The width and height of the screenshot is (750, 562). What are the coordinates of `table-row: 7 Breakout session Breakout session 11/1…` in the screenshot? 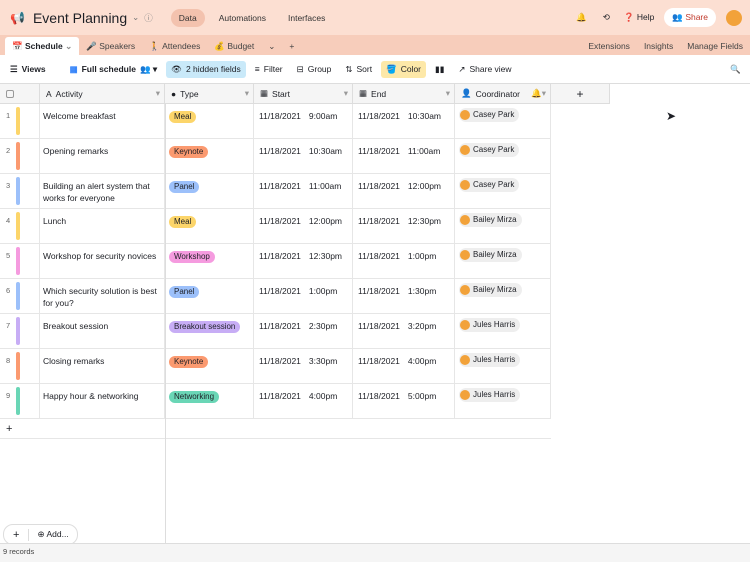 It's located at (275, 331).